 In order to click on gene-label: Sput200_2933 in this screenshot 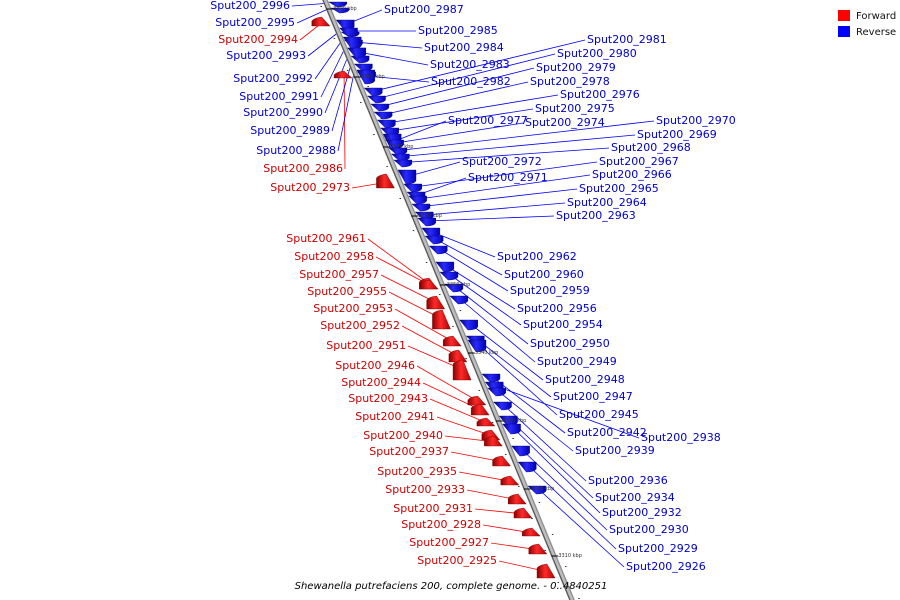, I will do `click(425, 489)`.